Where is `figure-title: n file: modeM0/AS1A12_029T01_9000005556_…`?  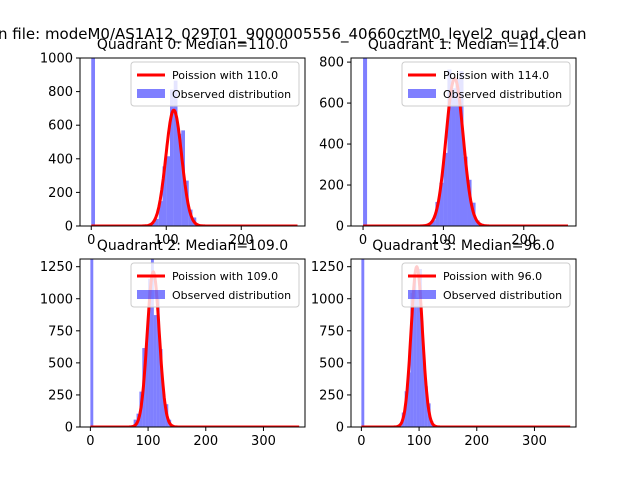
figure-title: n file: modeM0/AS1A12_029T01_9000005556_… is located at coordinates (293, 34).